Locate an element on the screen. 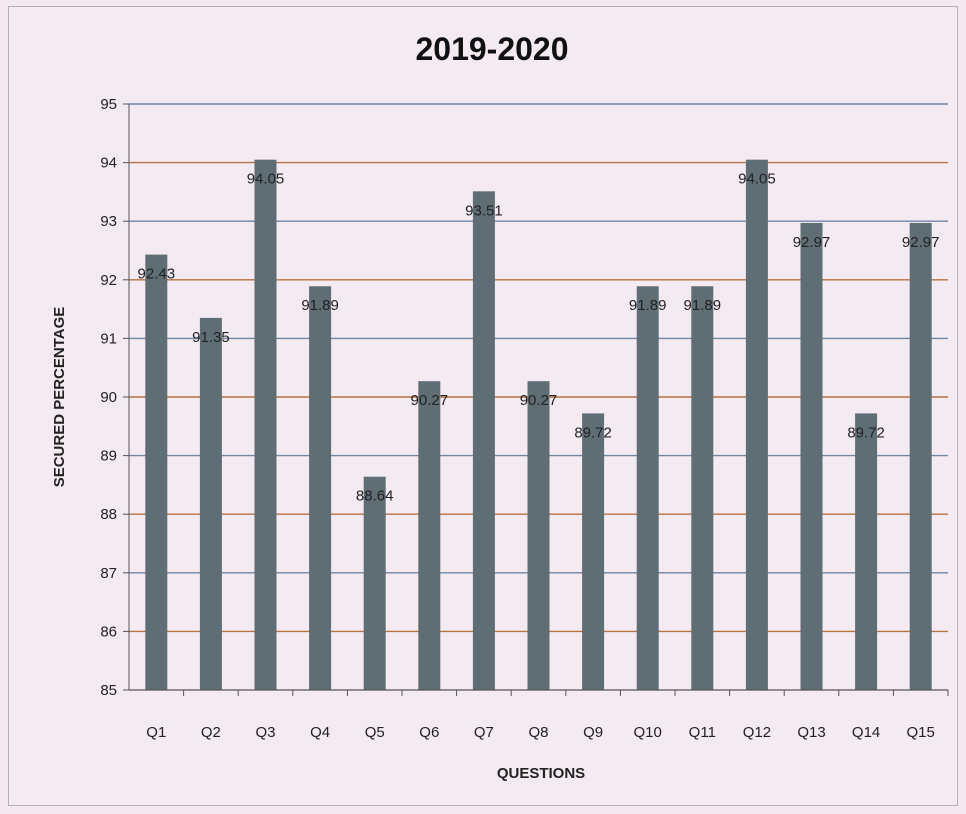 Image resolution: width=966 pixels, height=814 pixels. chart-title: 2019-2020 is located at coordinates (491, 49).